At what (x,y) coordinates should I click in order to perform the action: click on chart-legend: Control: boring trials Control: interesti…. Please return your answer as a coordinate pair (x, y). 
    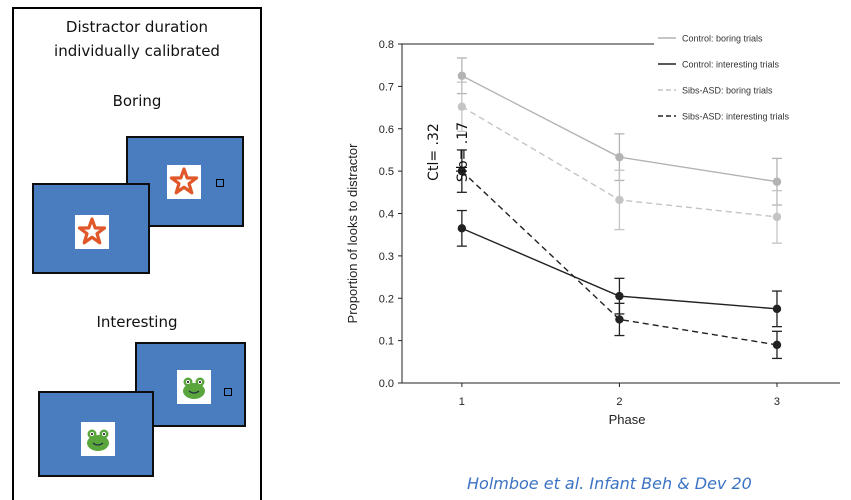
    Looking at the image, I should click on (724, 78).